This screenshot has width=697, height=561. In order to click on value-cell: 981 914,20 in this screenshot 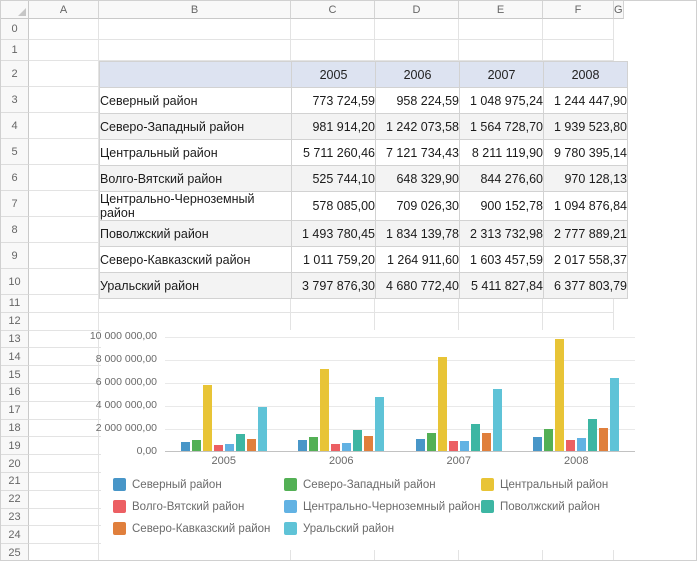, I will do `click(333, 126)`.